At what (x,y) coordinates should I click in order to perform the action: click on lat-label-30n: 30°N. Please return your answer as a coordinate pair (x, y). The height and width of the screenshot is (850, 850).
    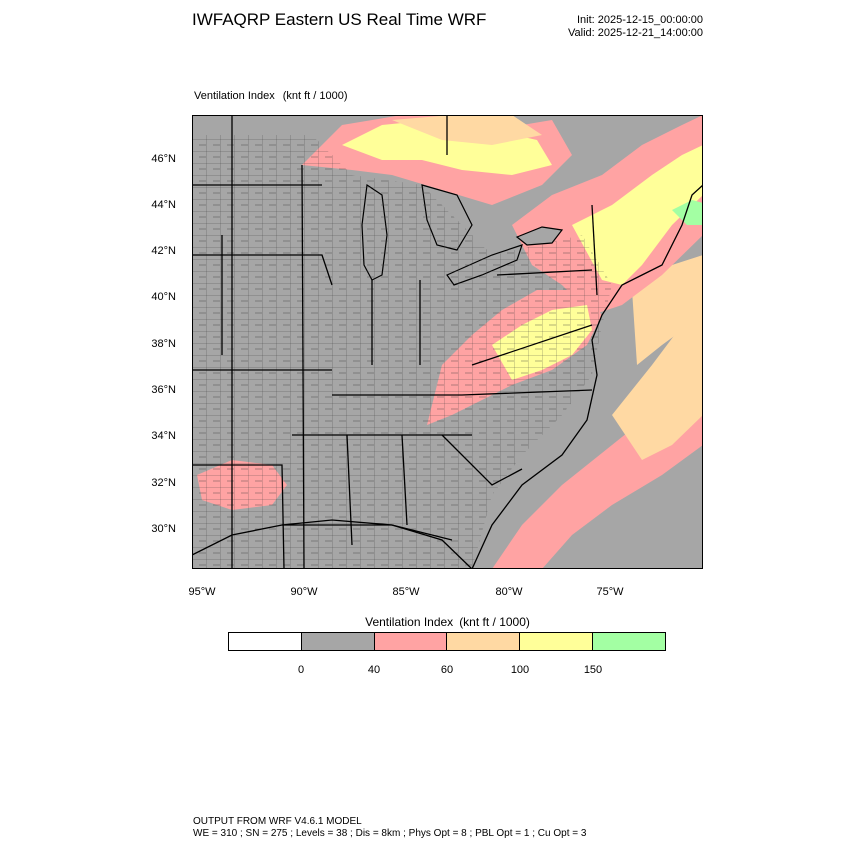
    Looking at the image, I should click on (163, 529).